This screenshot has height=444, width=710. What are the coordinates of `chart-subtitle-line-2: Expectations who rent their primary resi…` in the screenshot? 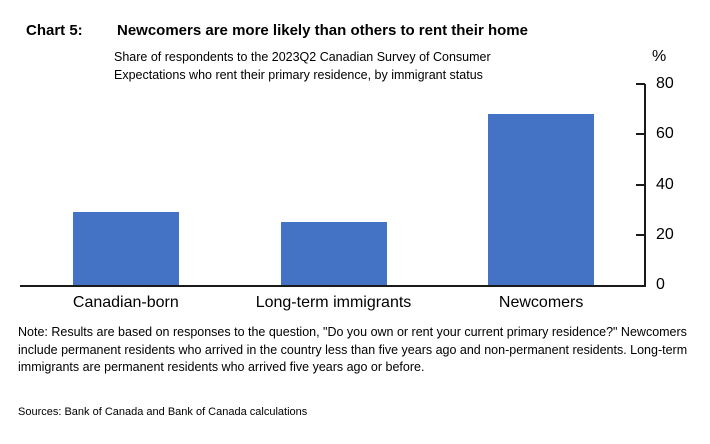 It's located at (298, 75).